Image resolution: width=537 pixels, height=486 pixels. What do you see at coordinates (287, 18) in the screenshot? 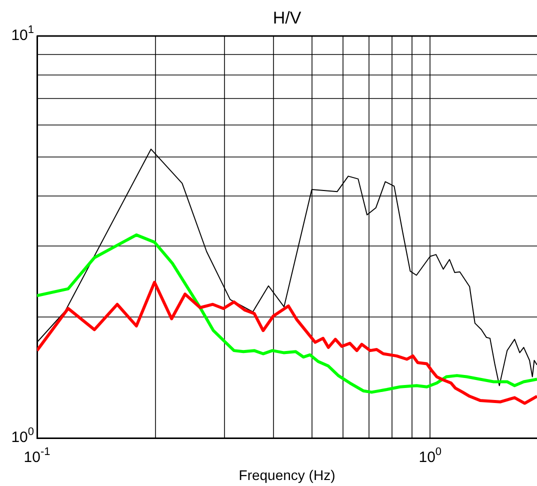
I see `chart-title: H/V` at bounding box center [287, 18].